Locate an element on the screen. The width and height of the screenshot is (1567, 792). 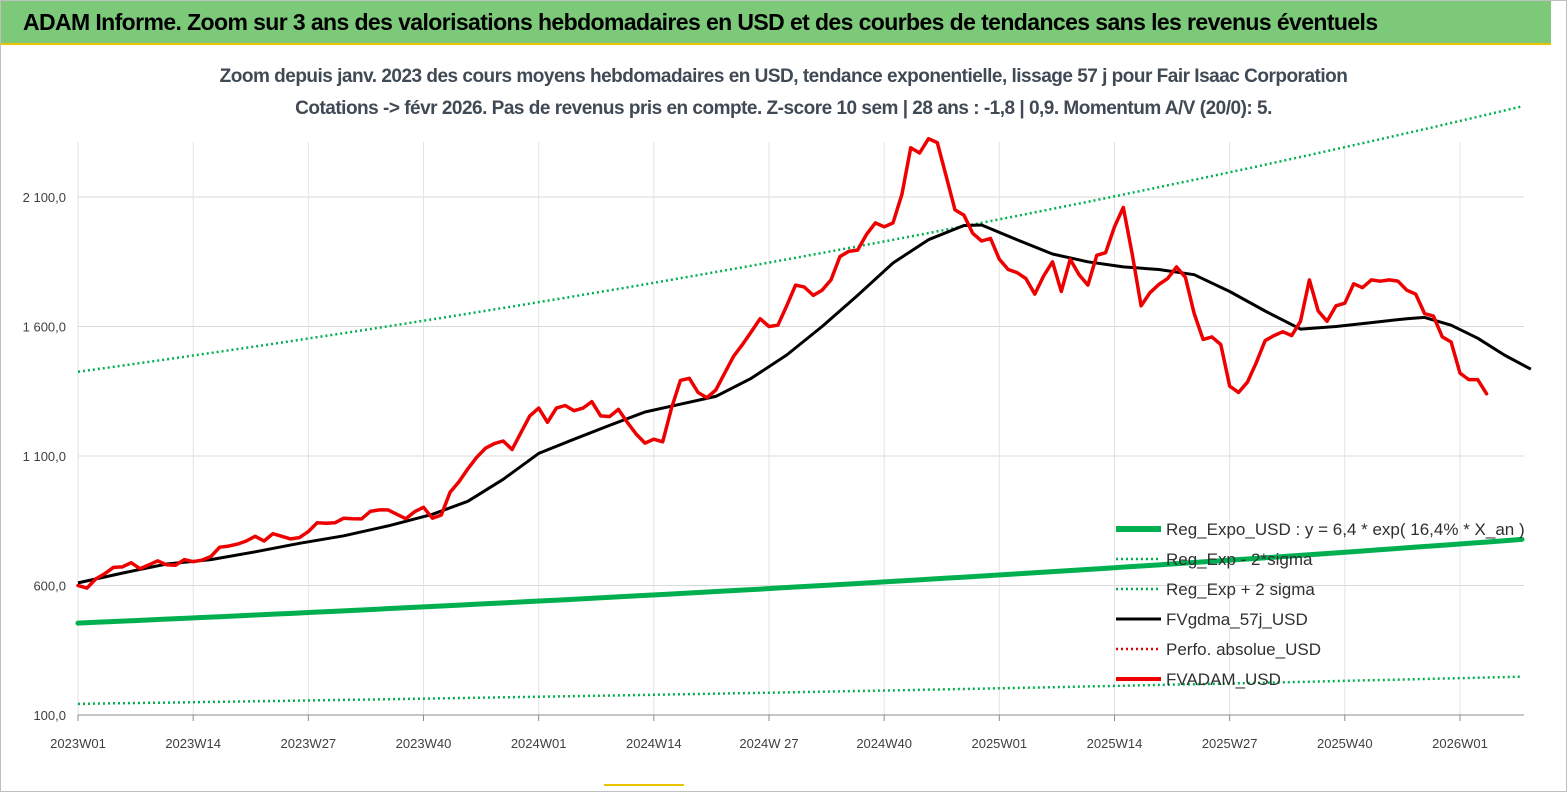
bottom-accent is located at coordinates (644, 785).